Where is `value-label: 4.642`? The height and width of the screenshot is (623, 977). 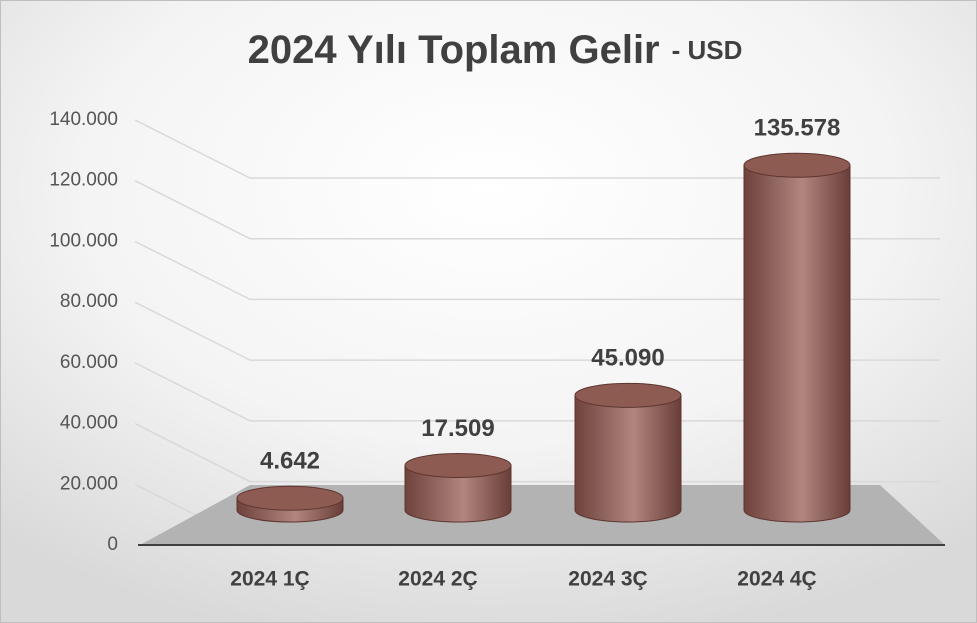
value-label: 4.642 is located at coordinates (290, 461).